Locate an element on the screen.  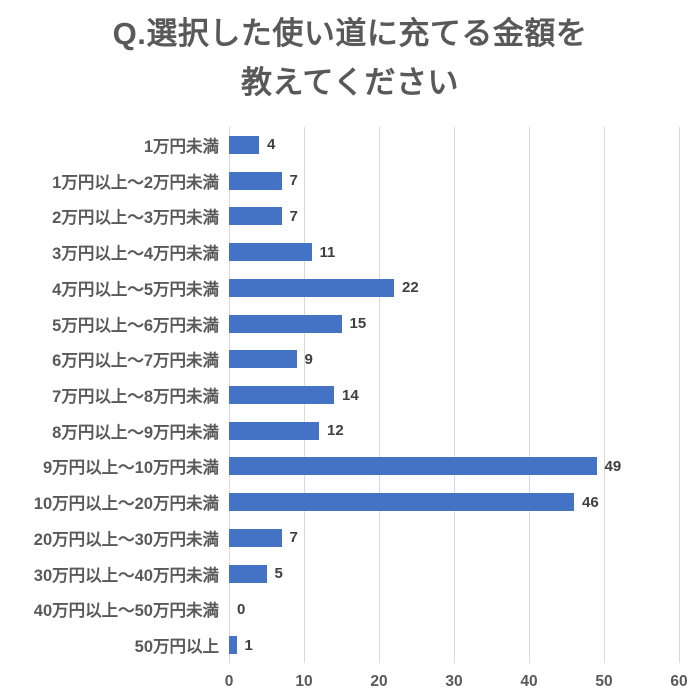
x-tick-label: 0 is located at coordinates (229, 681).